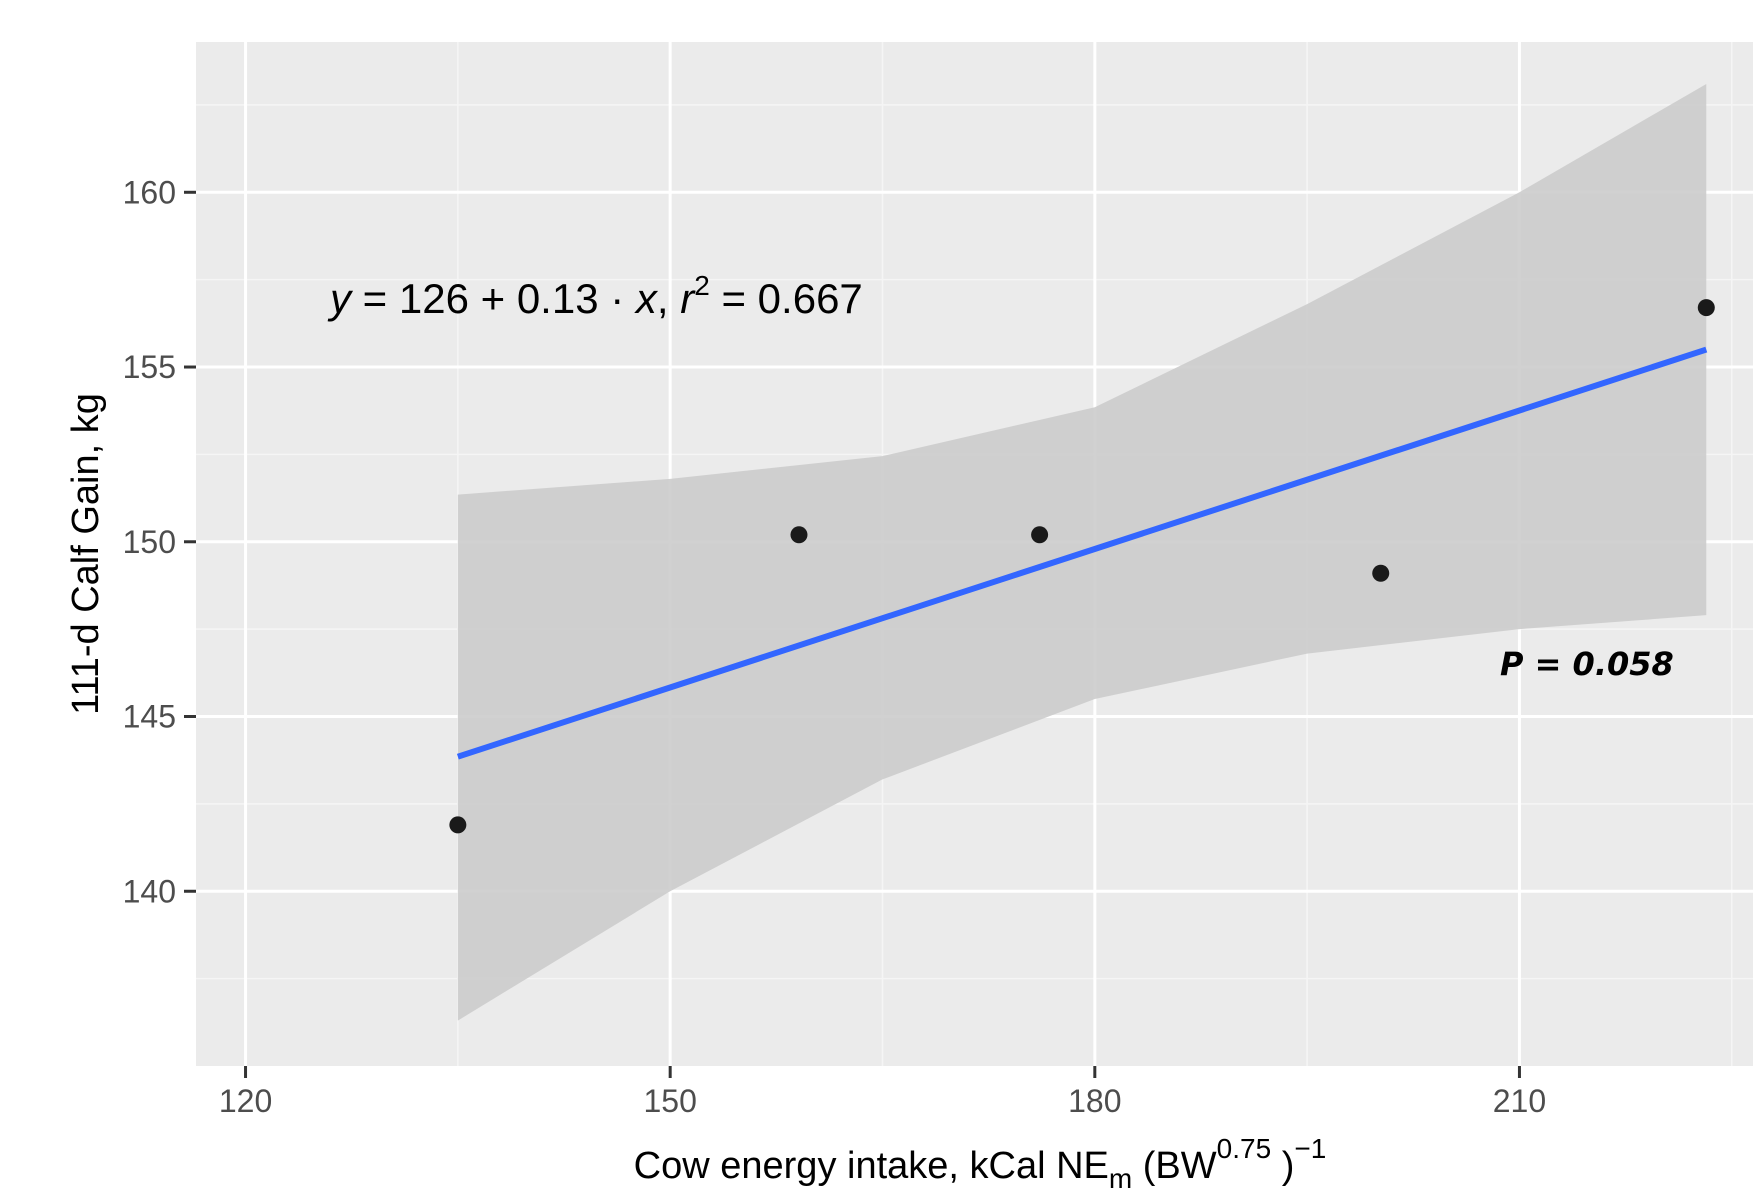 This screenshot has height=1190, width=1753. Describe the element at coordinates (340, 298) in the screenshot. I see `equation-y: y` at that location.